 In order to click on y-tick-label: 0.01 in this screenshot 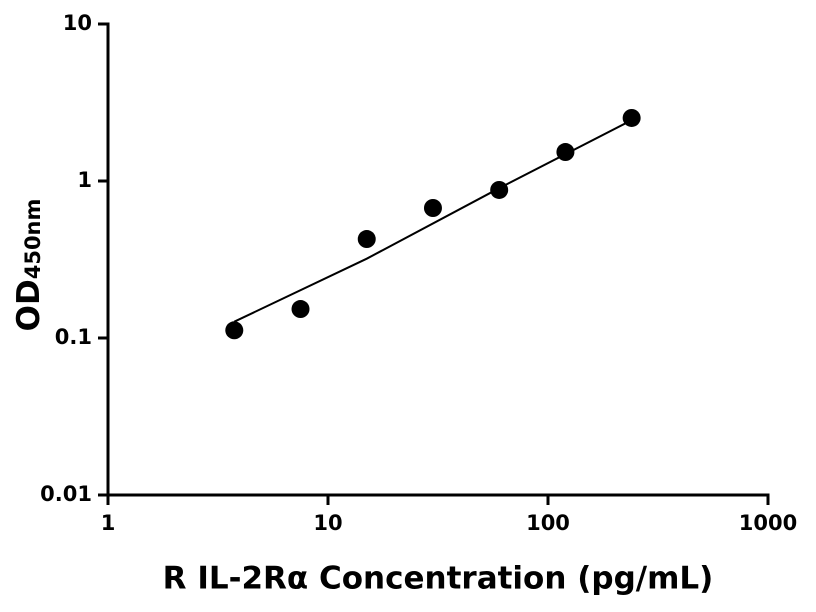, I will do `click(66, 494)`.